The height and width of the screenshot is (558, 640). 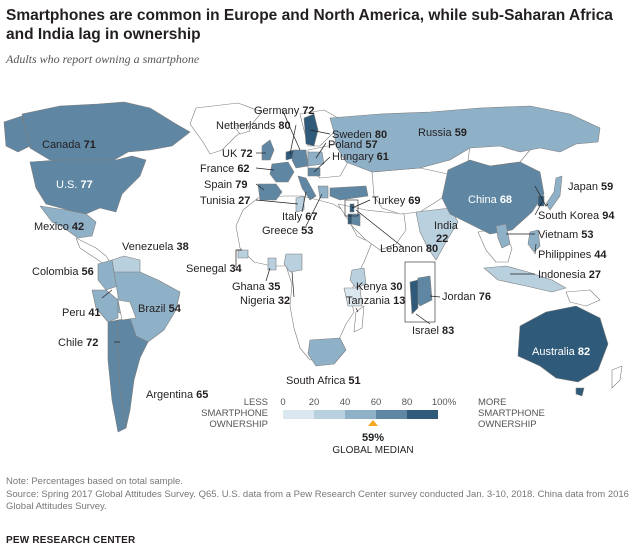 I want to click on label-mexico: Mexico 42, so click(x=59, y=227).